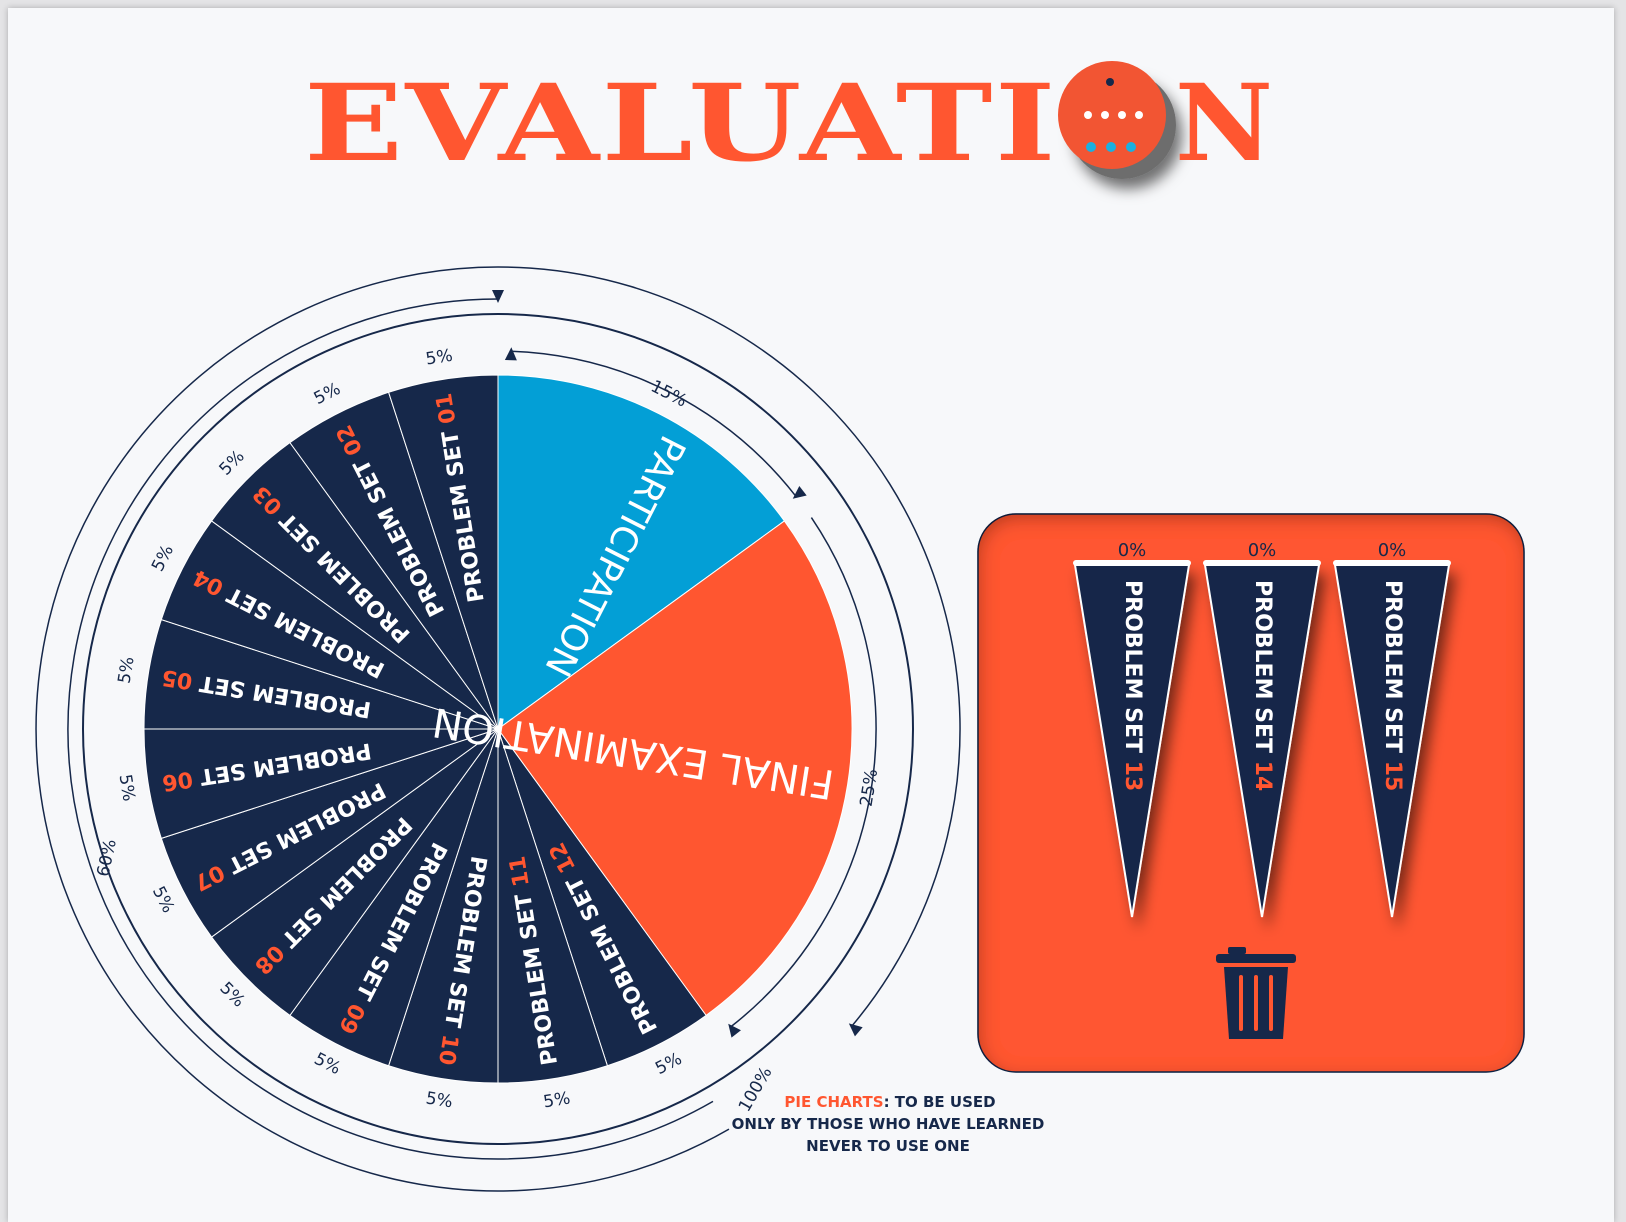 The image size is (1626, 1222). What do you see at coordinates (654, 423) in the screenshot?
I see `arc-participation` at bounding box center [654, 423].